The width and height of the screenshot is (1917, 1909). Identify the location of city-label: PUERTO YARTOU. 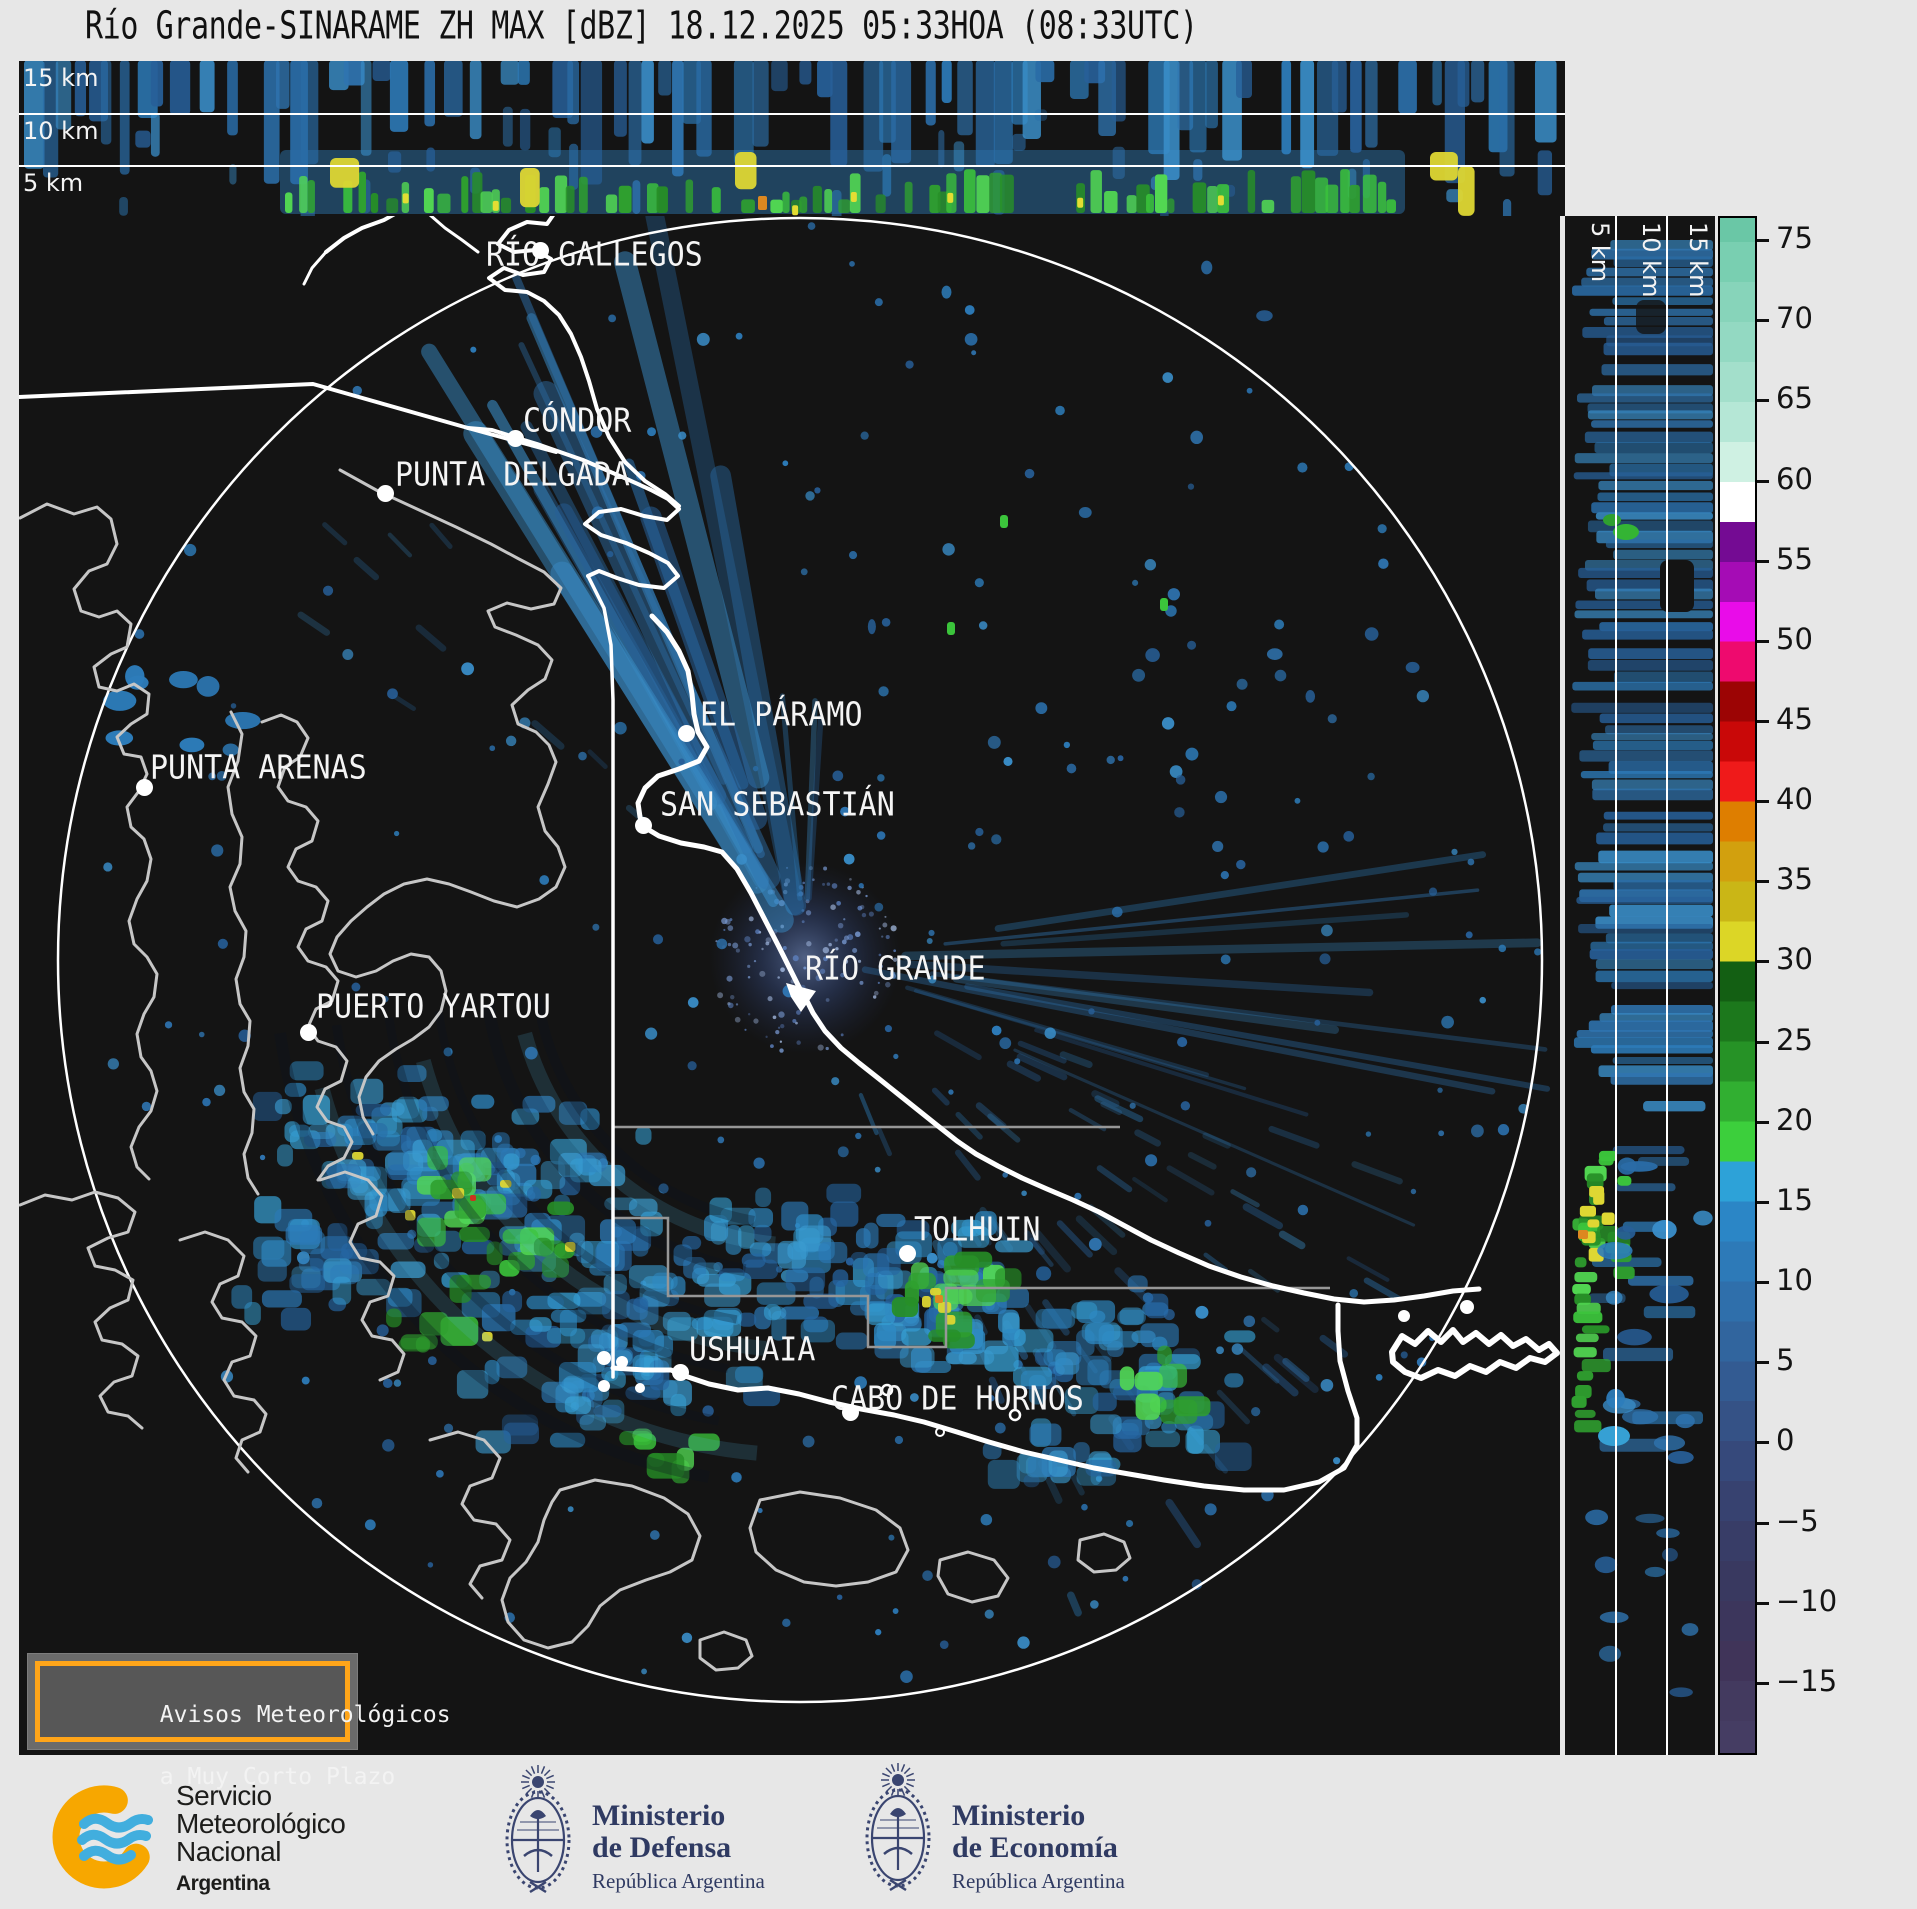
(433, 1007).